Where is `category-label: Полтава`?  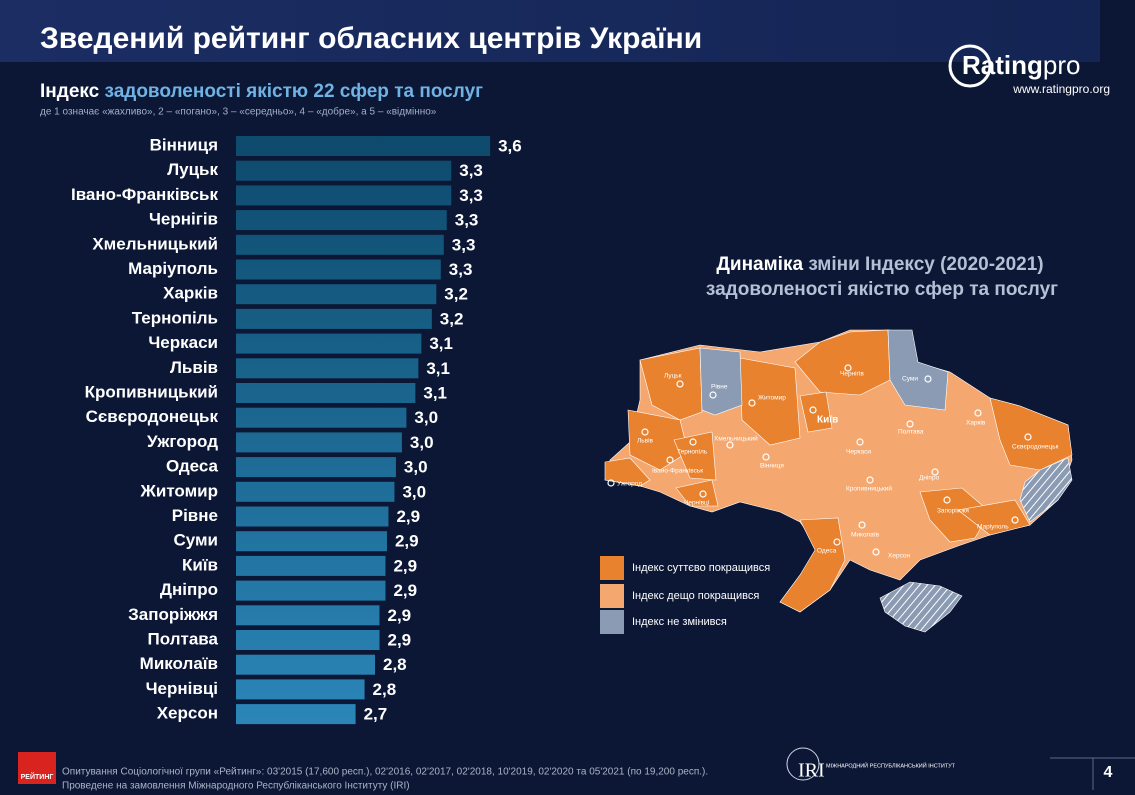
category-label: Полтава is located at coordinates (183, 638).